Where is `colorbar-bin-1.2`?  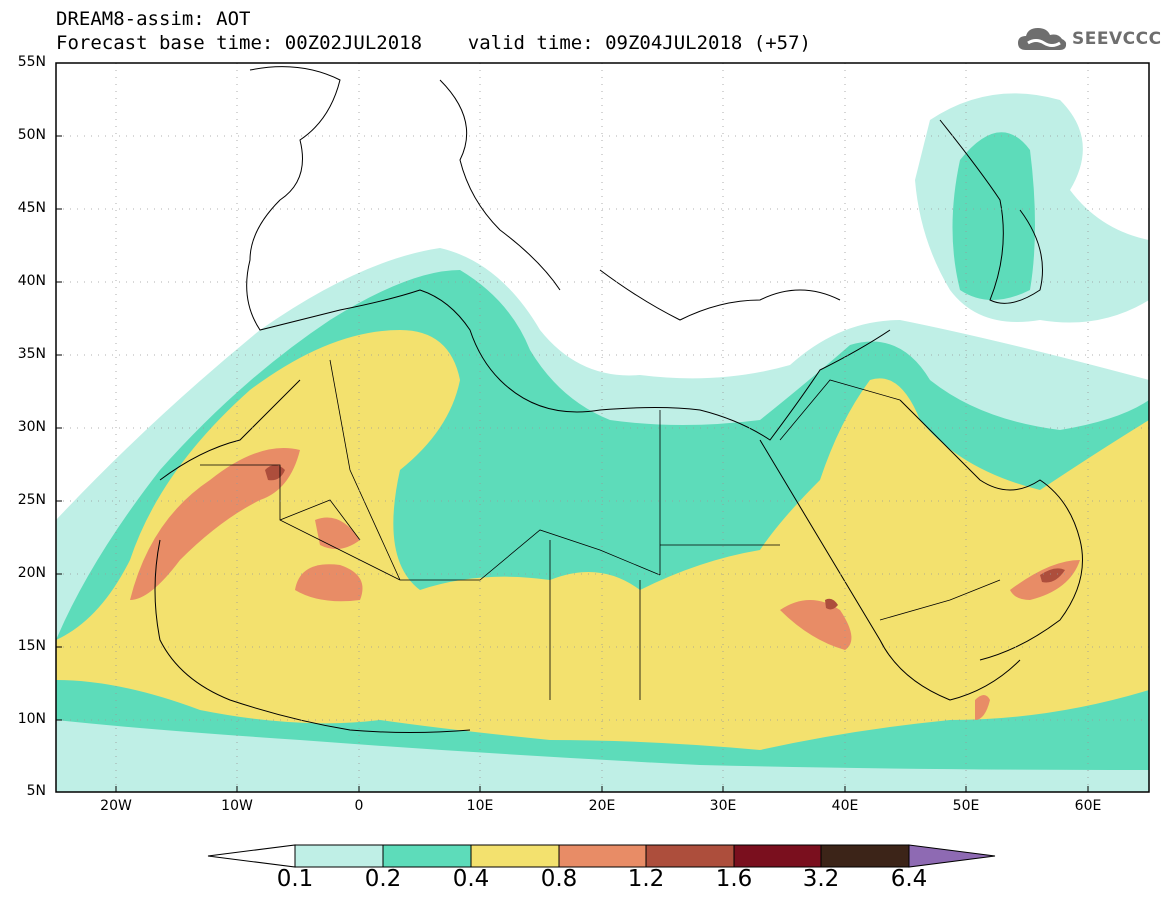
colorbar-bin-1.2 is located at coordinates (690, 856).